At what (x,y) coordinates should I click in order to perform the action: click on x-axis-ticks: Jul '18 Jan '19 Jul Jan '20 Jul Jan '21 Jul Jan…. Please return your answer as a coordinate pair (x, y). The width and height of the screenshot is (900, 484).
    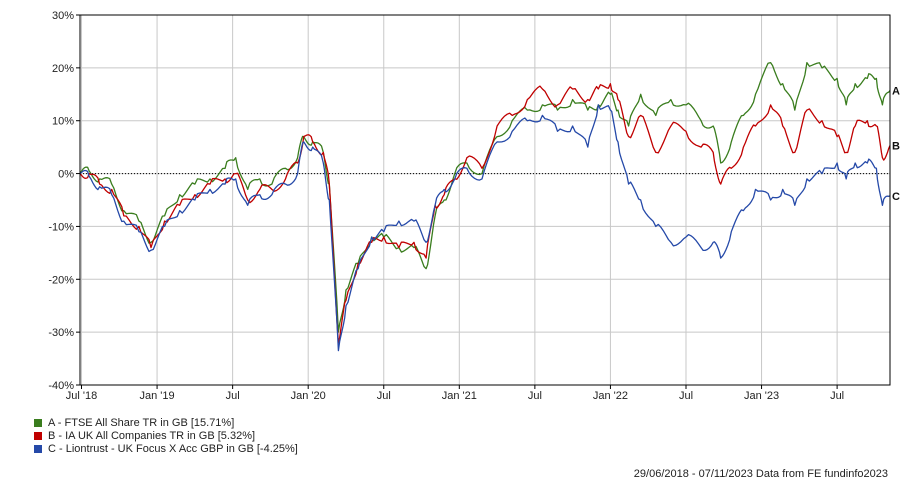
    Looking at the image, I should click on (455, 392).